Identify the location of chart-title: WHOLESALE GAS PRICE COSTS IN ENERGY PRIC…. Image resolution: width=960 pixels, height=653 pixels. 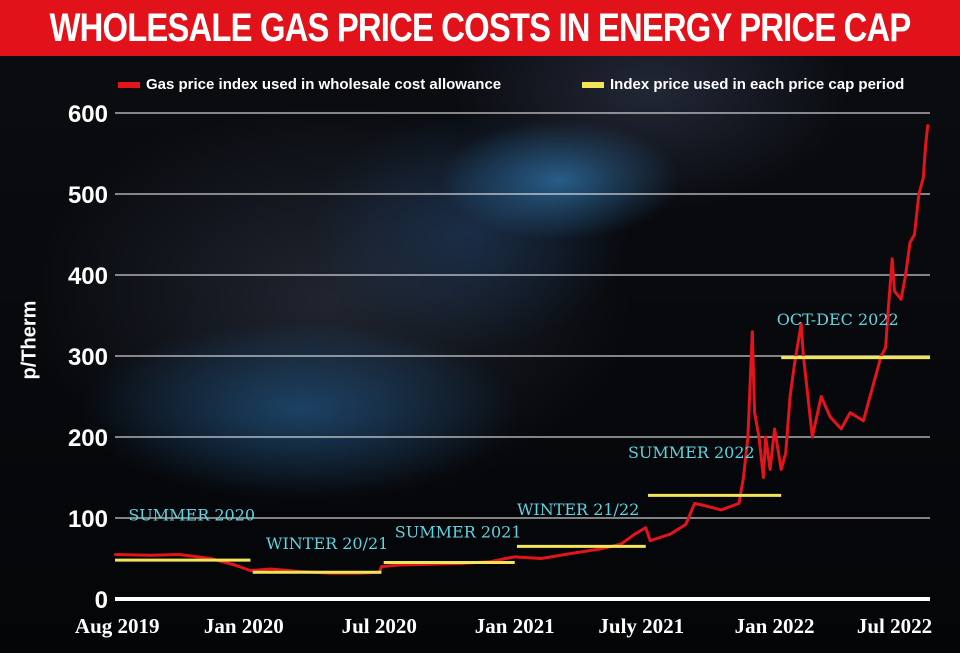
(480, 27).